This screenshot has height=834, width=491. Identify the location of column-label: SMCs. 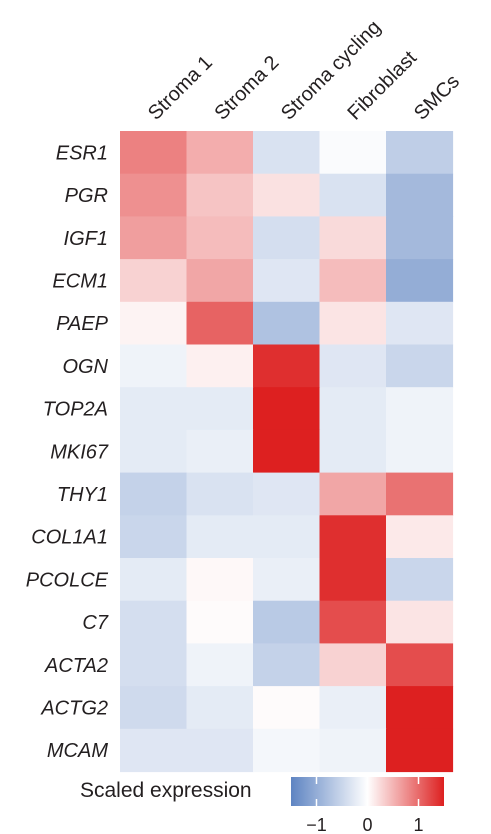
(437, 97).